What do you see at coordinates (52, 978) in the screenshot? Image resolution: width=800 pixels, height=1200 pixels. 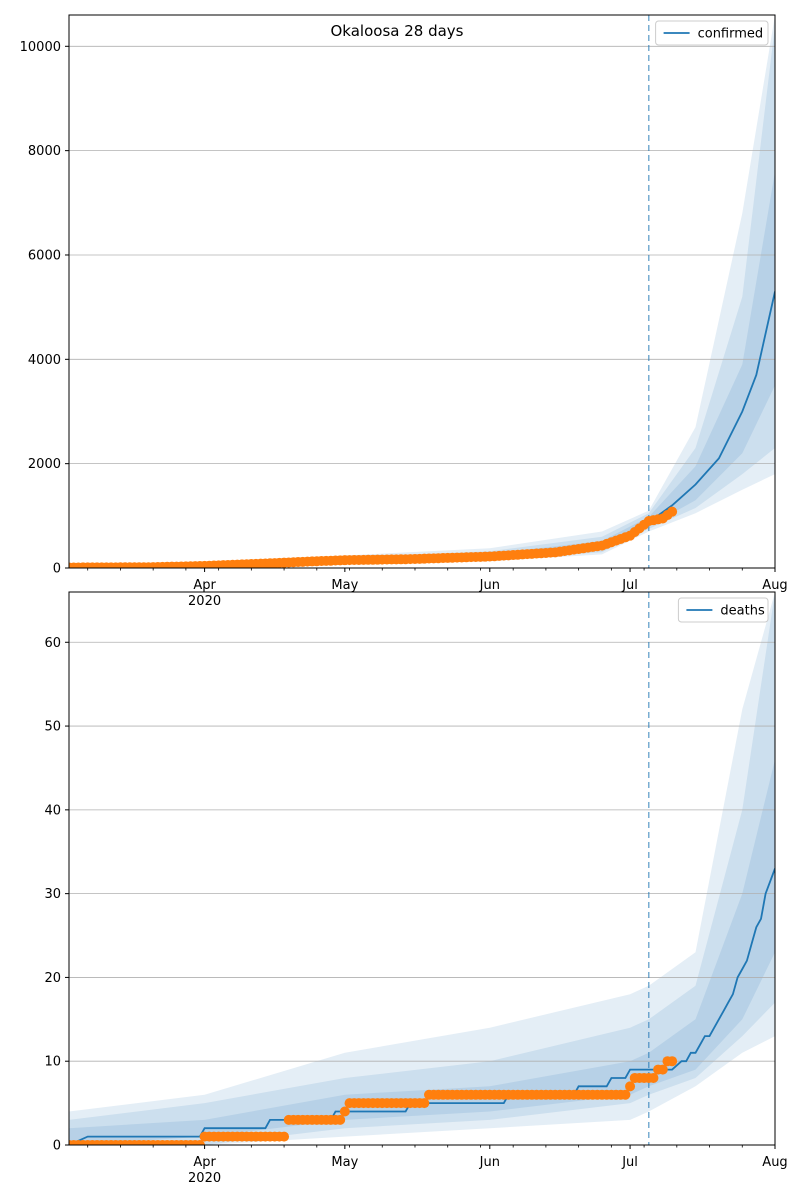 I see `y-tick-label: 20` at bounding box center [52, 978].